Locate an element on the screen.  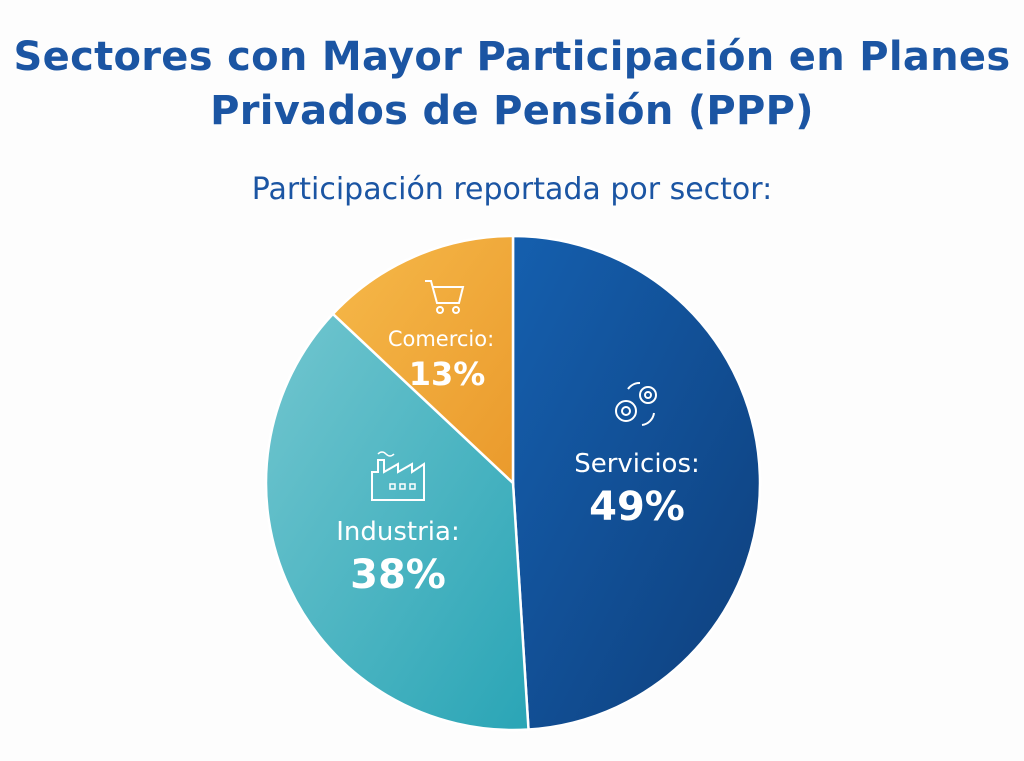
slice-value-industria: 38% is located at coordinates (398, 575).